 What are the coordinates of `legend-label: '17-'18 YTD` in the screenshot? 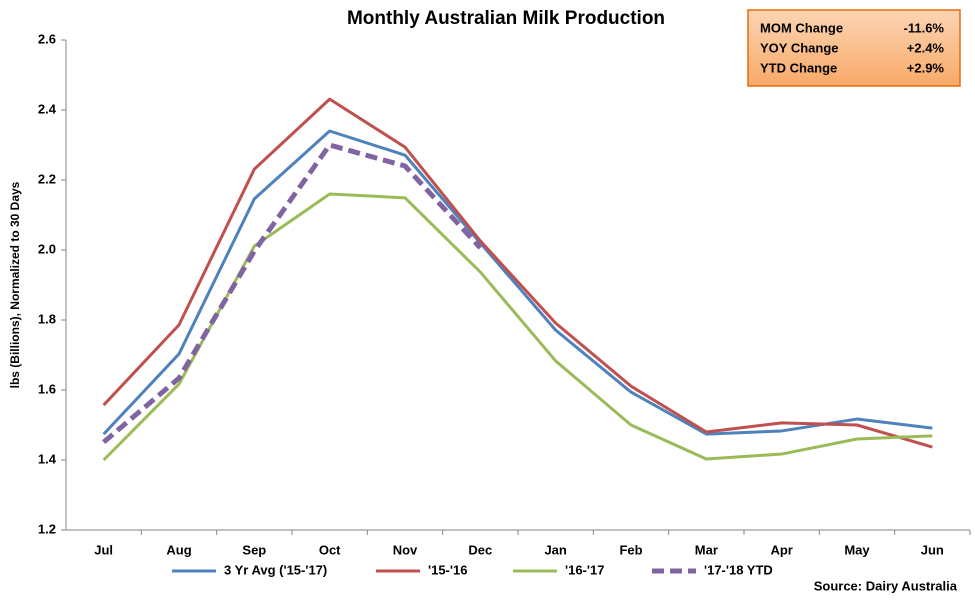 It's located at (738, 569).